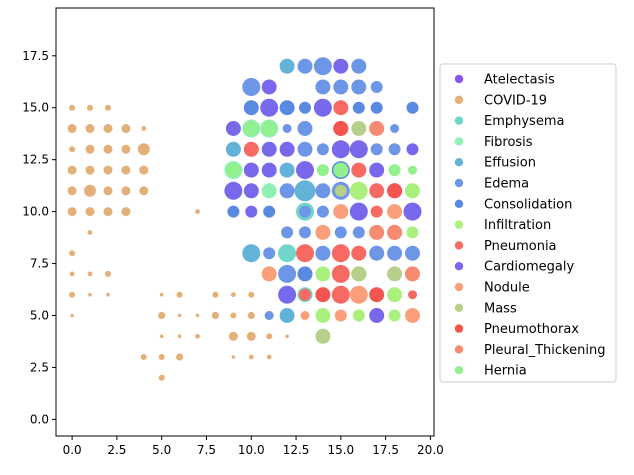 The height and width of the screenshot is (475, 634). Describe the element at coordinates (72, 450) in the screenshot. I see `x-tick-label: 0.0` at that location.